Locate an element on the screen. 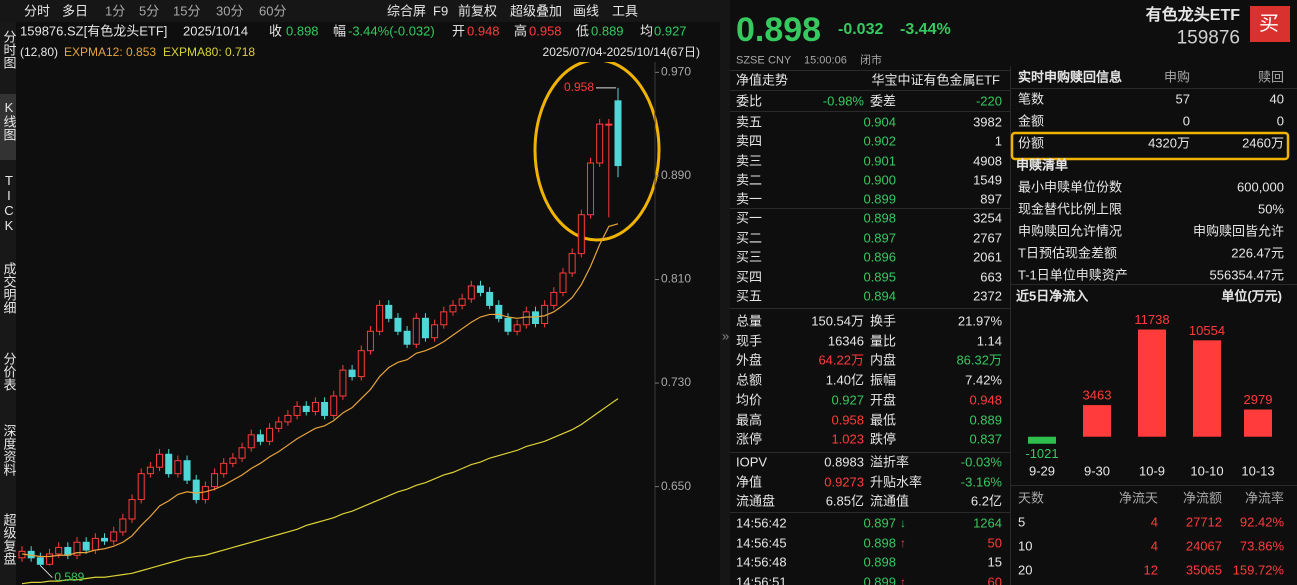 The height and width of the screenshot is (585, 1297). buy-label: 买 is located at coordinates (1269, 24).